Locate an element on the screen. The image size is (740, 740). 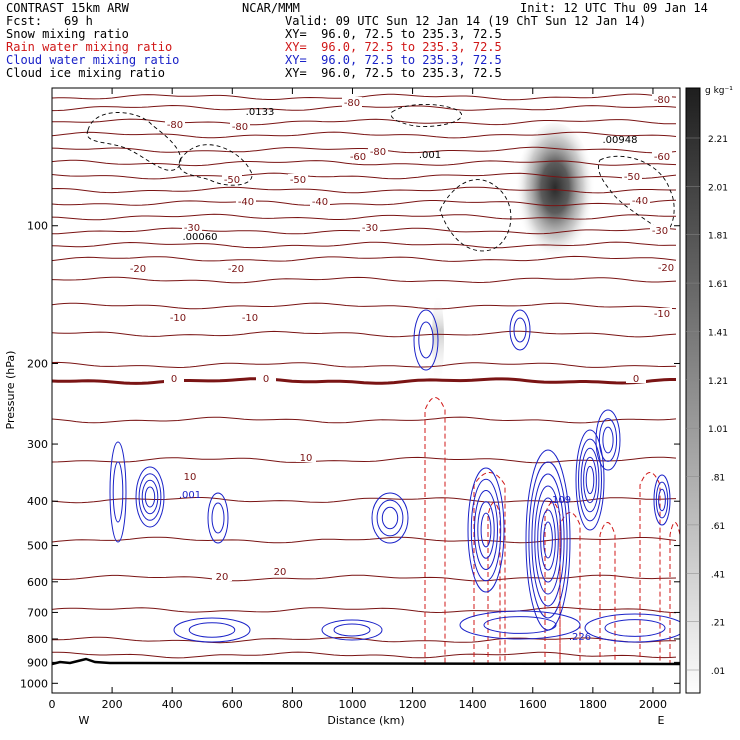
colorbar-label: .61 is located at coordinates (718, 527).